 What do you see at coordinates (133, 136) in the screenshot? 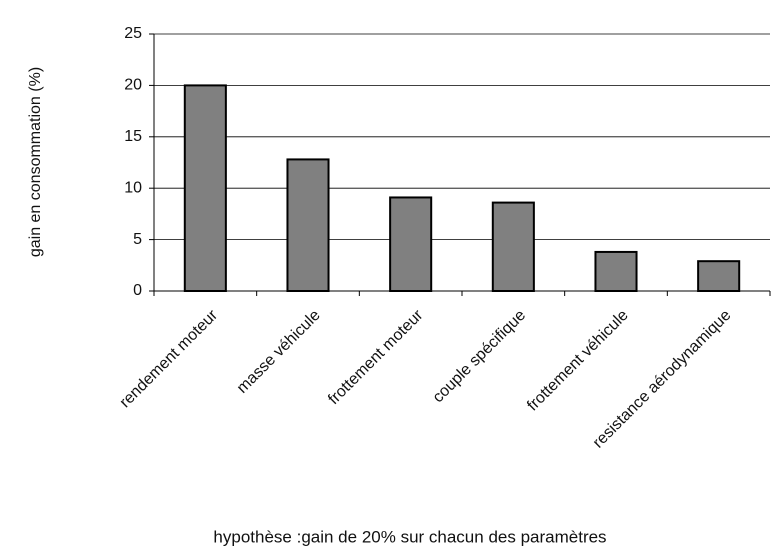
I see `y-tick-label: 15` at bounding box center [133, 136].